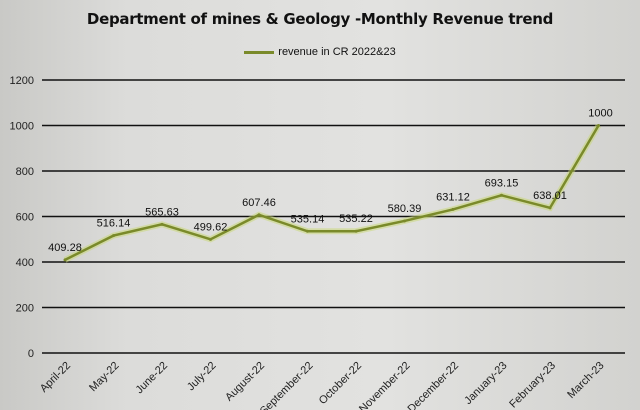 This screenshot has height=410, width=640. What do you see at coordinates (434, 385) in the screenshot?
I see `x-tick-label: December-22` at bounding box center [434, 385].